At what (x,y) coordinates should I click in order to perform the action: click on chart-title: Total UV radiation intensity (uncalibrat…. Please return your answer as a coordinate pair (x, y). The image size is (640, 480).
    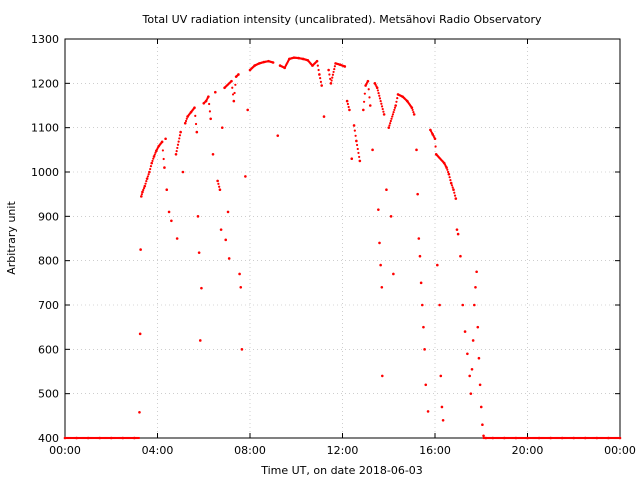
    Looking at the image, I should click on (342, 19).